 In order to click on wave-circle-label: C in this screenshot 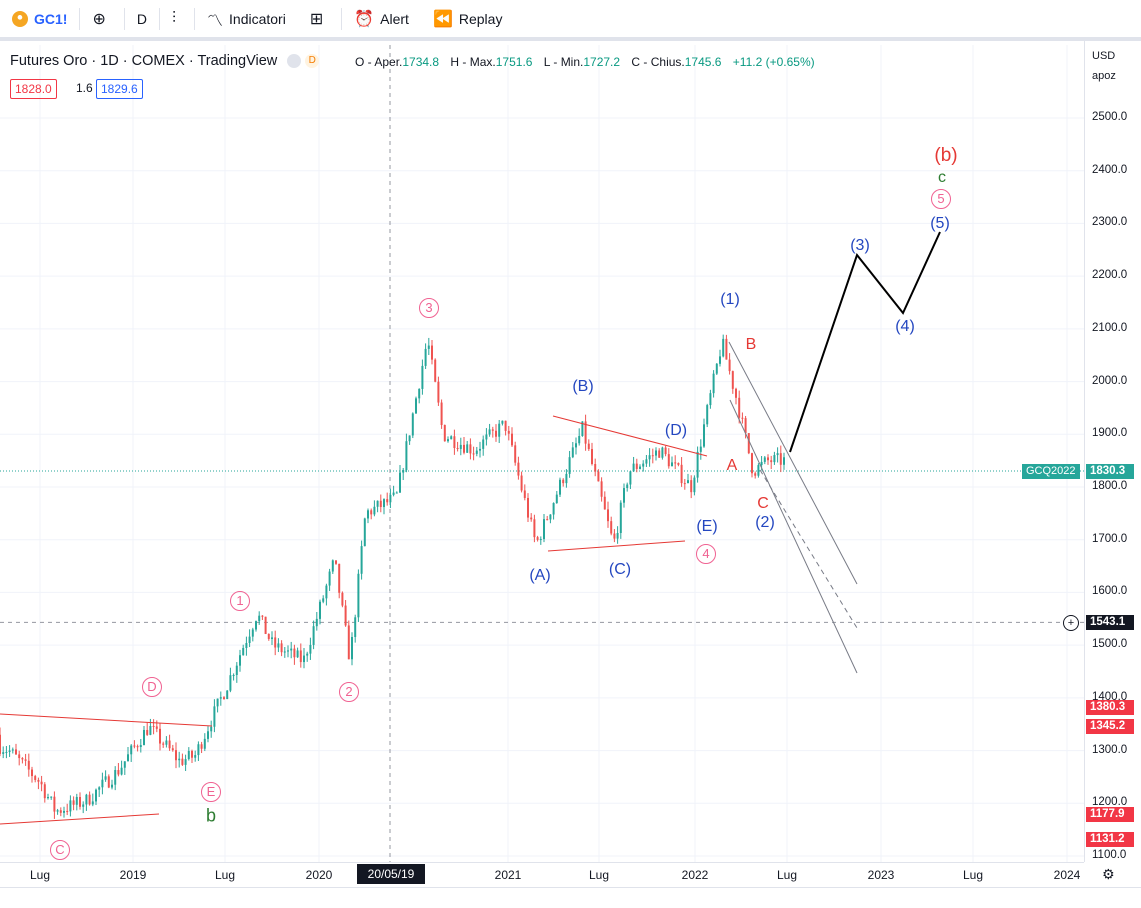, I will do `click(60, 850)`.